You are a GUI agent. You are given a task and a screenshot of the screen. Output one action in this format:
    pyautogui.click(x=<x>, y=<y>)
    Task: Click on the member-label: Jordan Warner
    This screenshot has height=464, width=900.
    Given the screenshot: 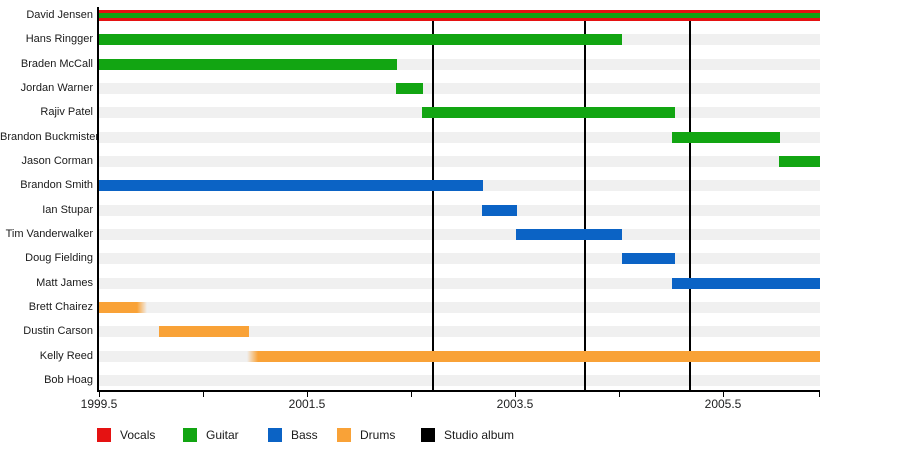 What is the action you would take?
    pyautogui.click(x=56, y=88)
    